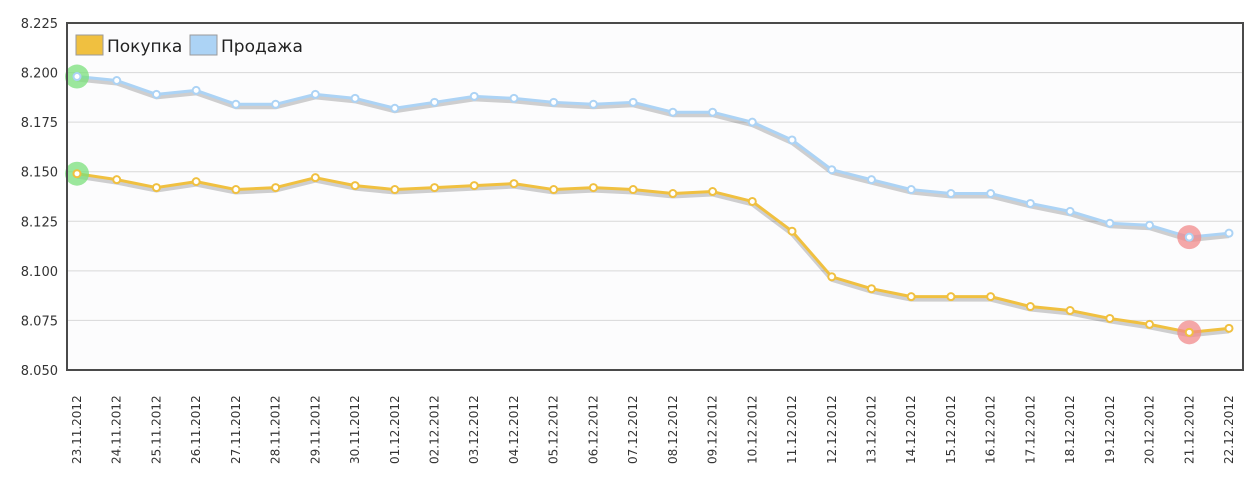 Image resolution: width=1254 pixels, height=481 pixels. What do you see at coordinates (871, 429) in the screenshot?
I see `x-tick-label: 13.12.2012` at bounding box center [871, 429].